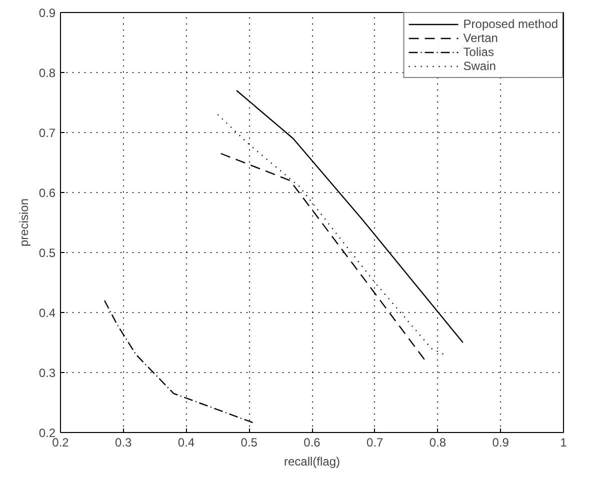 The image size is (593, 477). Describe the element at coordinates (437, 443) in the screenshot. I see `x-tick-label: 0.8` at that location.